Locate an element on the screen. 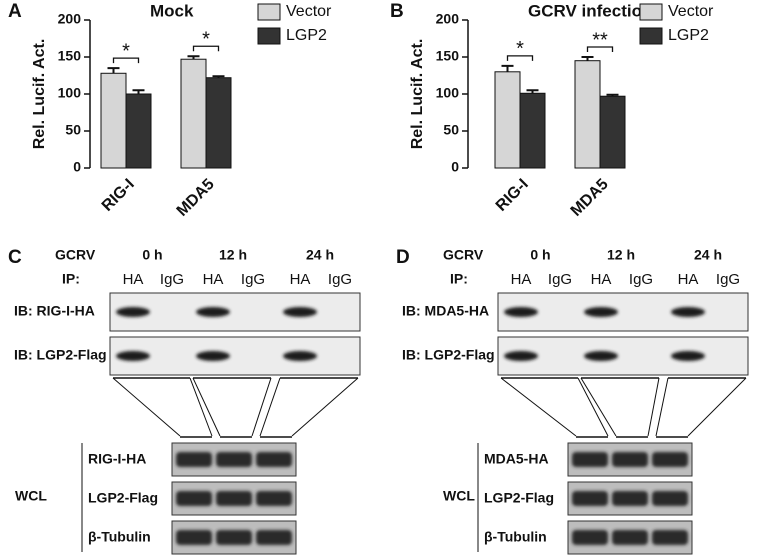 The height and width of the screenshot is (557, 759). x-tick-label: MDA5 is located at coordinates (590, 198).